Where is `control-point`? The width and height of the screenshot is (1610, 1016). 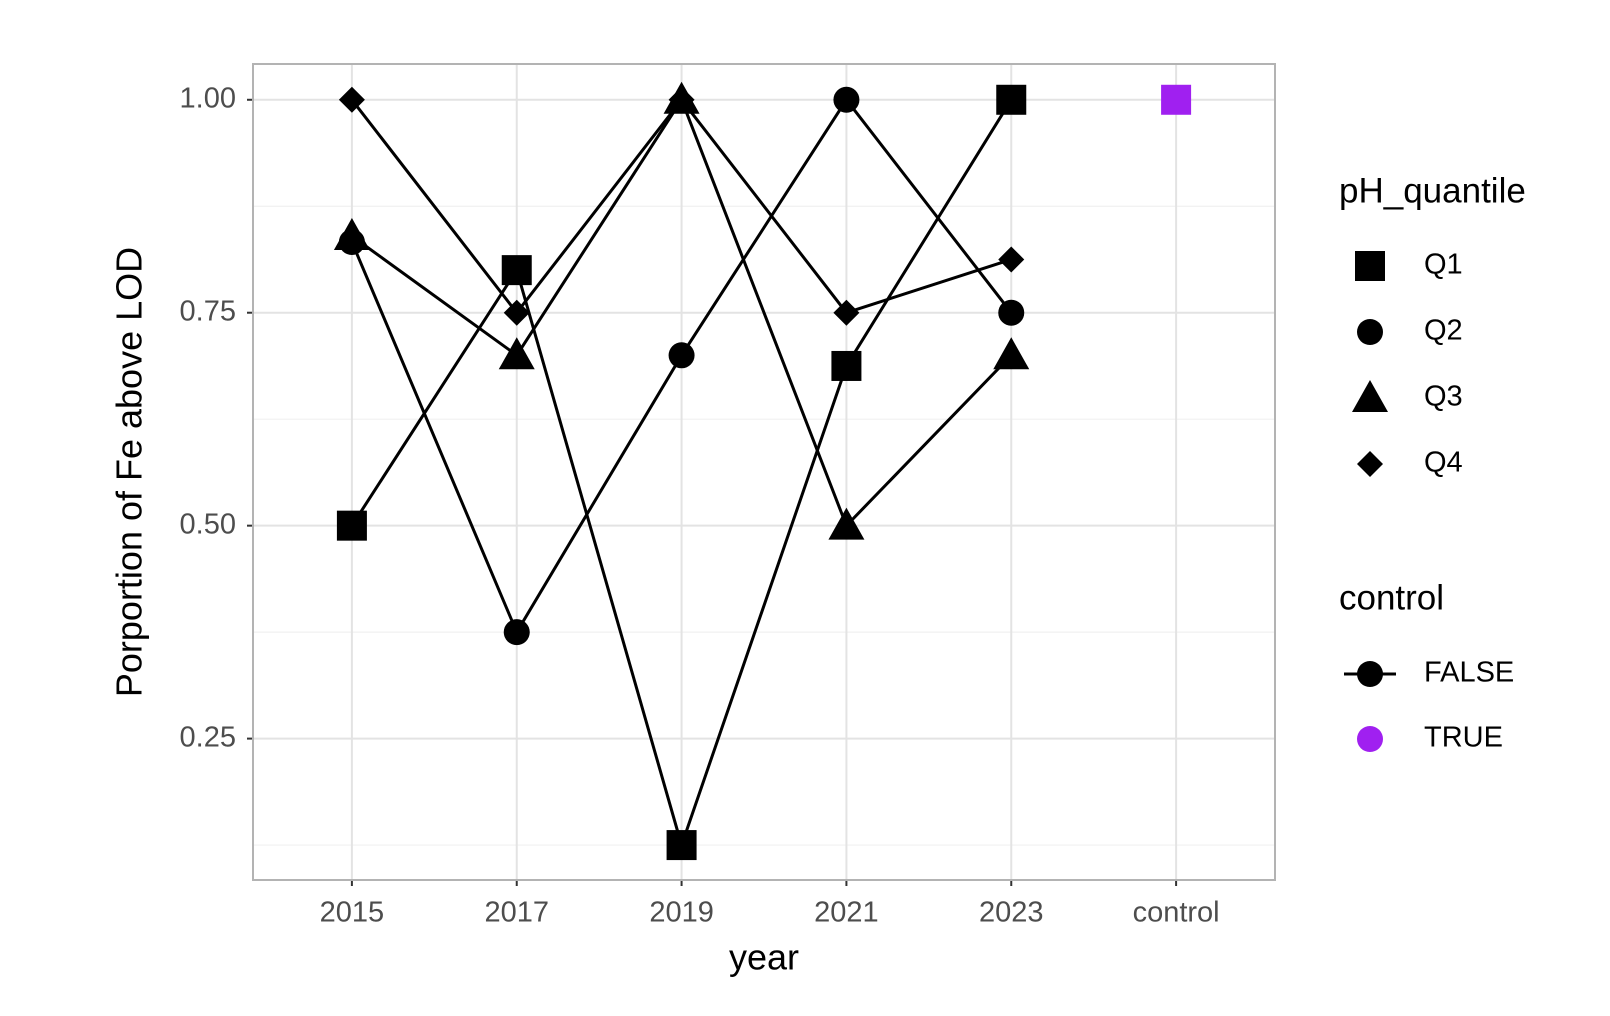
control-point is located at coordinates (1176, 99).